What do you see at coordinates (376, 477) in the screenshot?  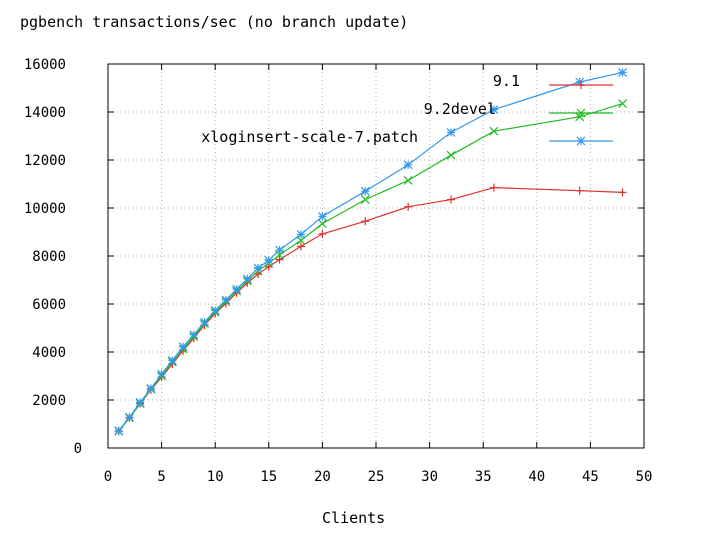 I see `x-tick-label: 25` at bounding box center [376, 477].